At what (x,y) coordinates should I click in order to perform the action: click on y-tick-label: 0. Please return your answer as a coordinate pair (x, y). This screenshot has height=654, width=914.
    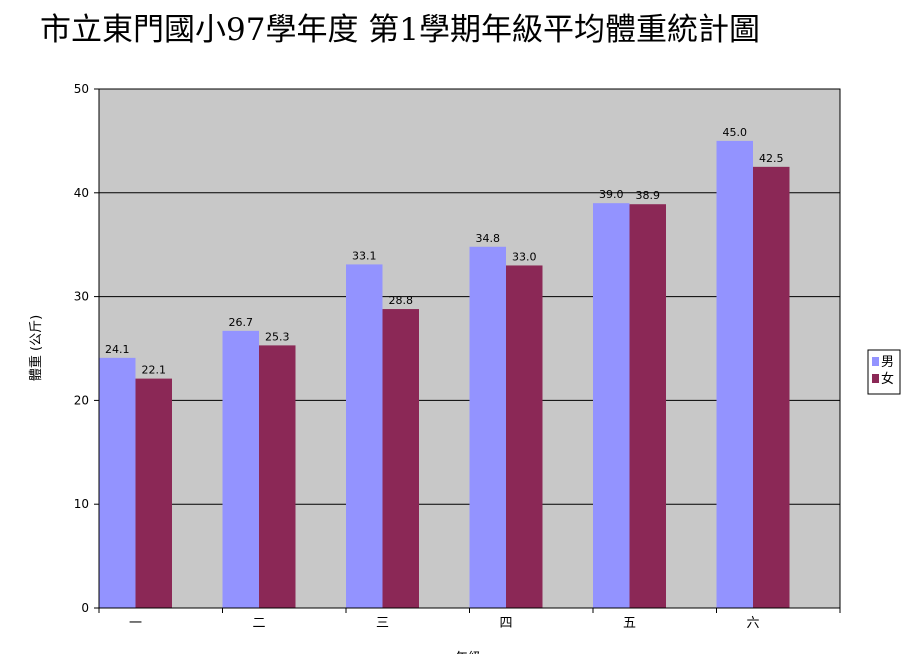
    Looking at the image, I should click on (85, 608).